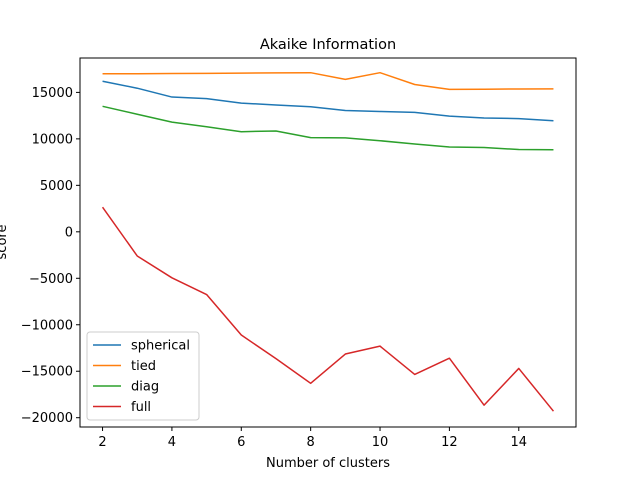 This screenshot has height=480, width=640. Describe the element at coordinates (50, 256) in the screenshot. I see `y-axis: −20000 −15000 −10000 −5000 0 5000 10000 15000` at that location.